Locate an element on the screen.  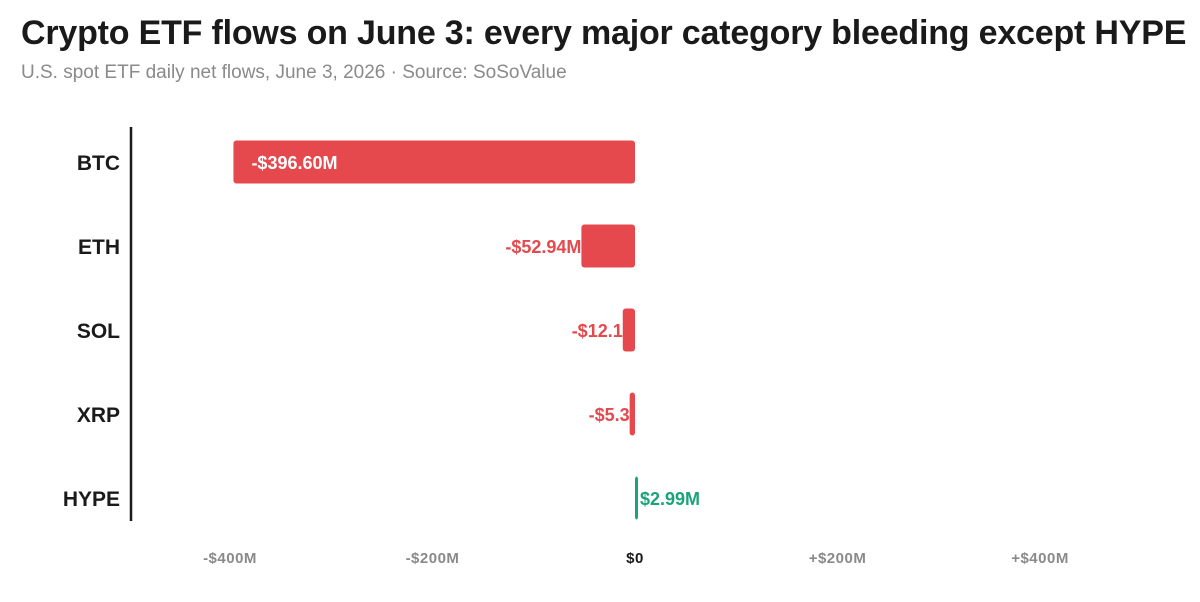
x-axis-ticks: -$400M -$200M $0 +$200M +$400M is located at coordinates (636, 558).